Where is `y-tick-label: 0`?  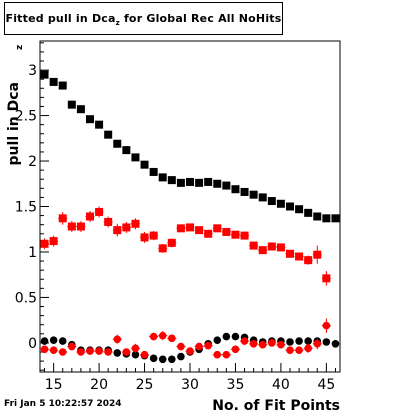 y-tick-label: 0 is located at coordinates (32, 344).